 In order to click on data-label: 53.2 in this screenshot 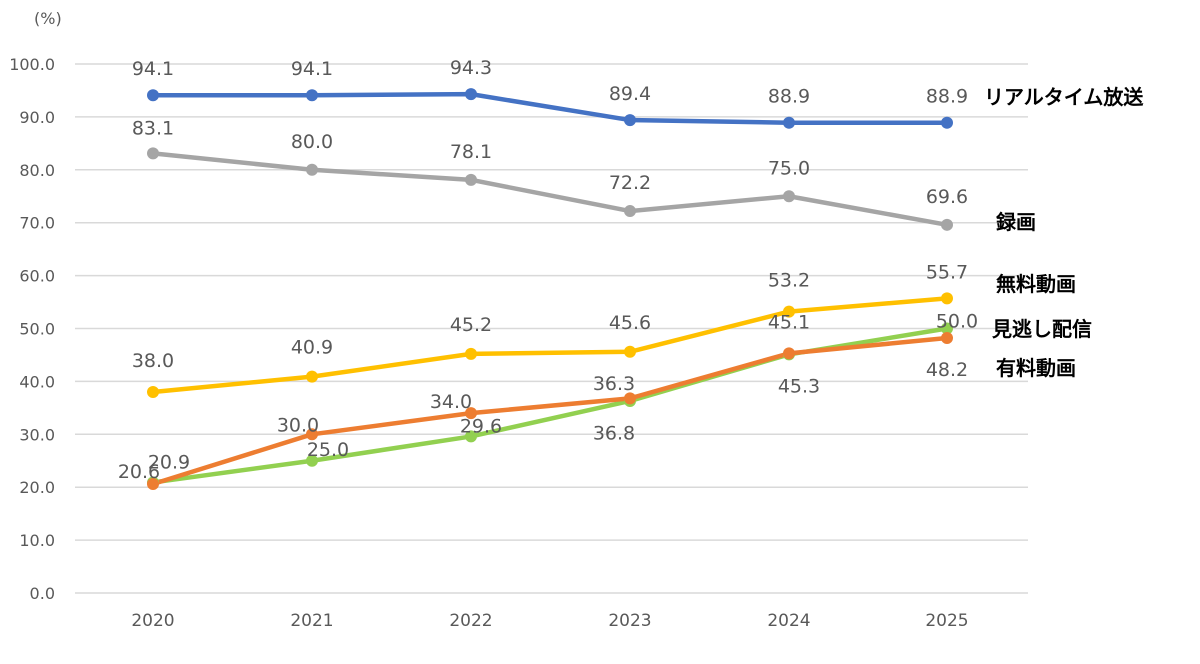, I will do `click(789, 281)`.